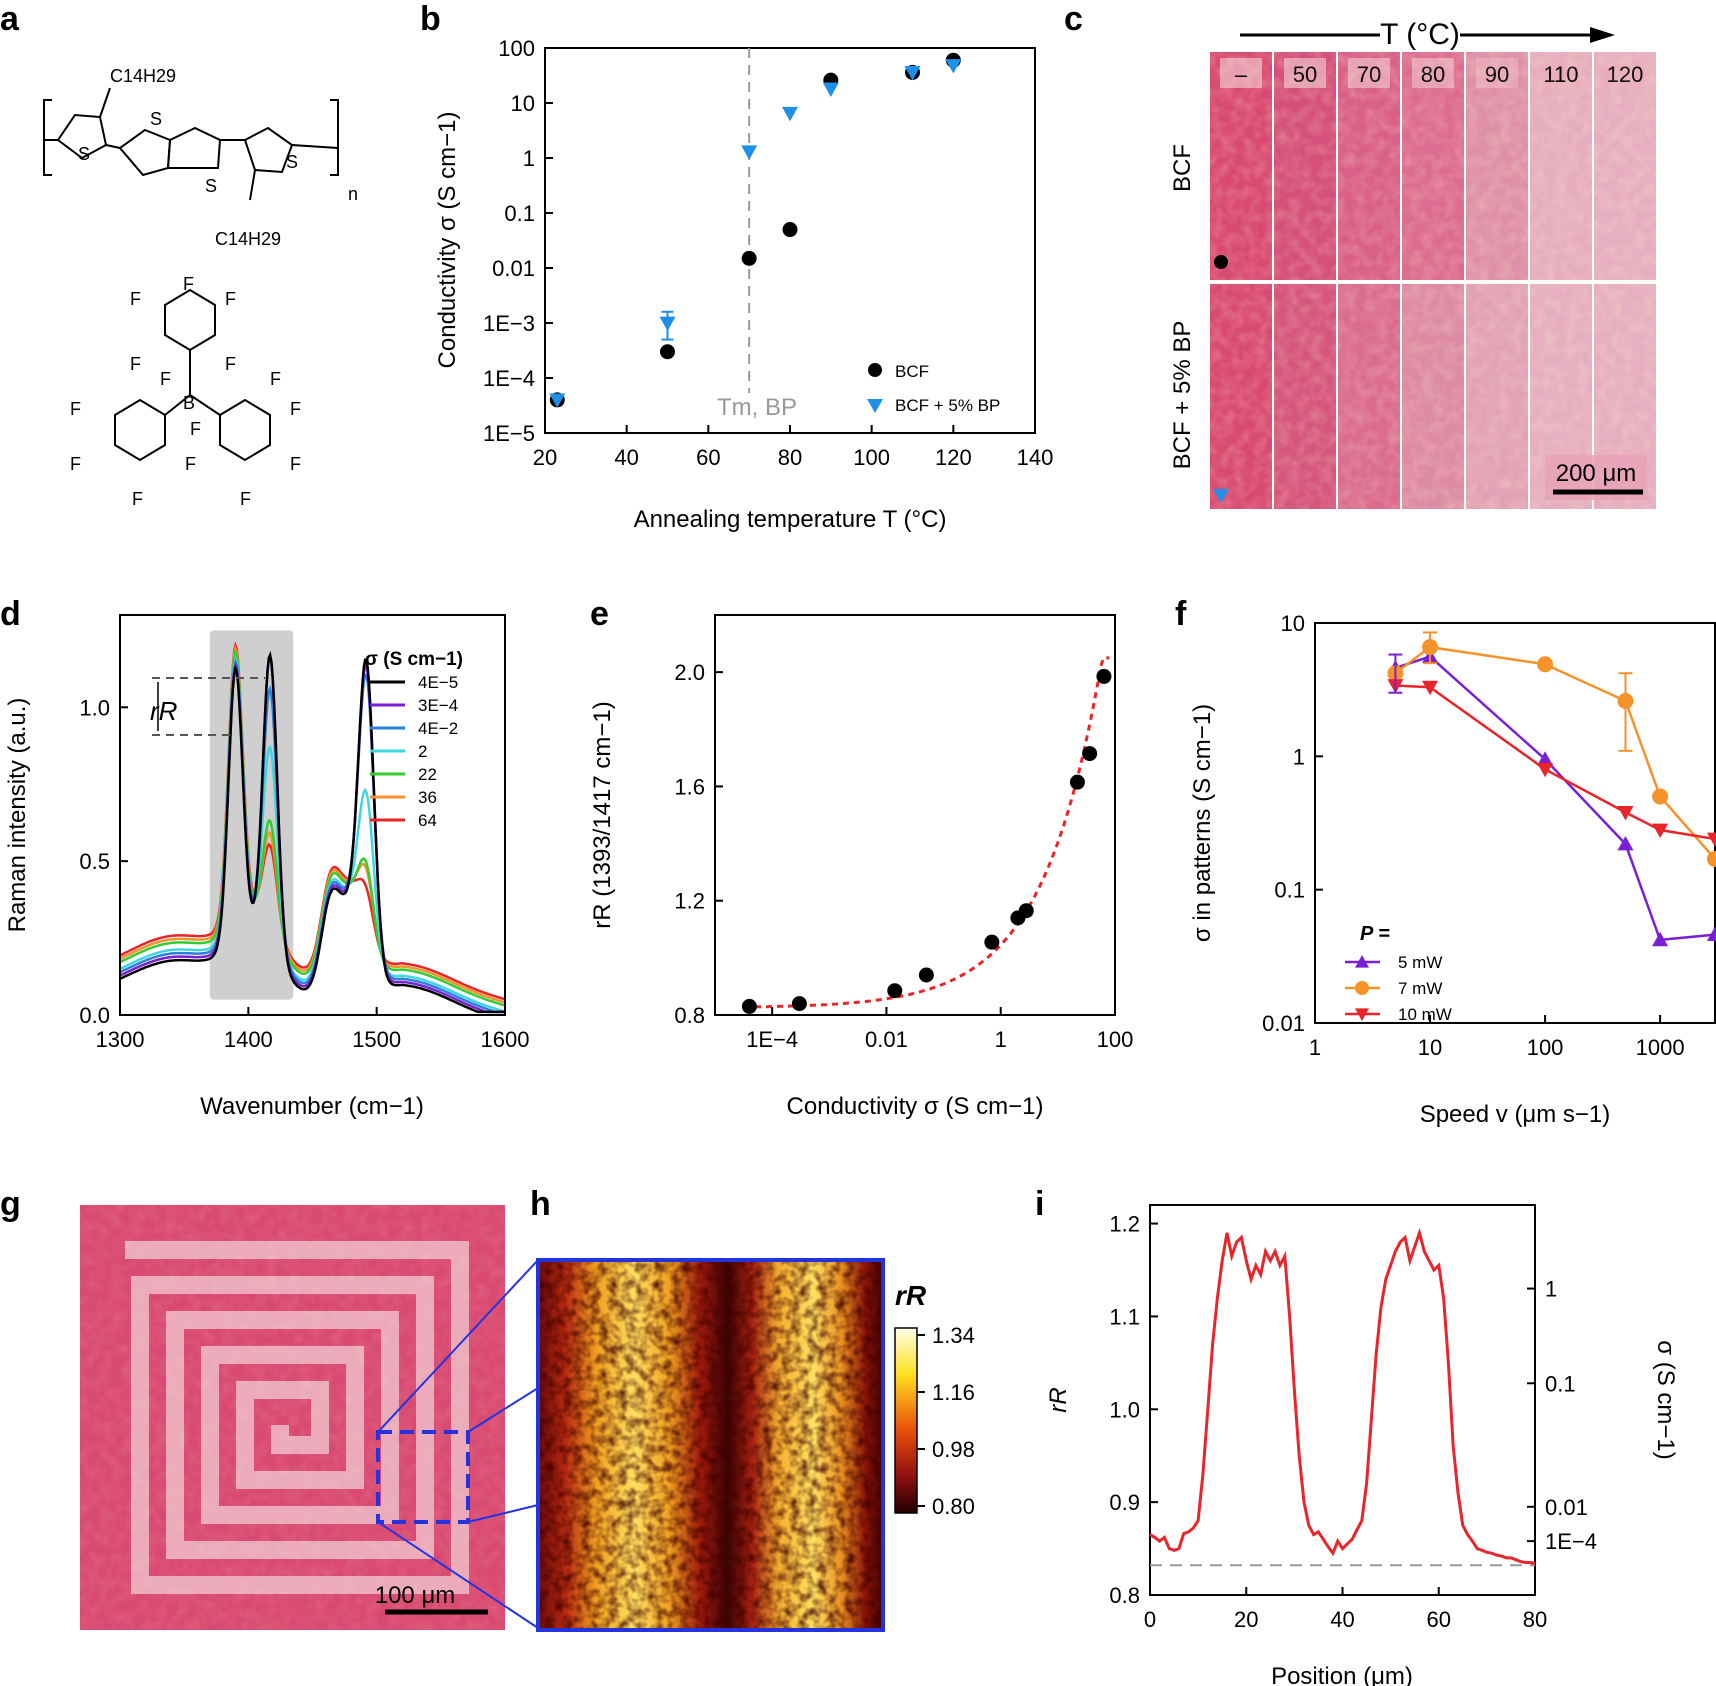  What do you see at coordinates (1058, 1399) in the screenshot?
I see `y-axis-label-i: rR` at bounding box center [1058, 1399].